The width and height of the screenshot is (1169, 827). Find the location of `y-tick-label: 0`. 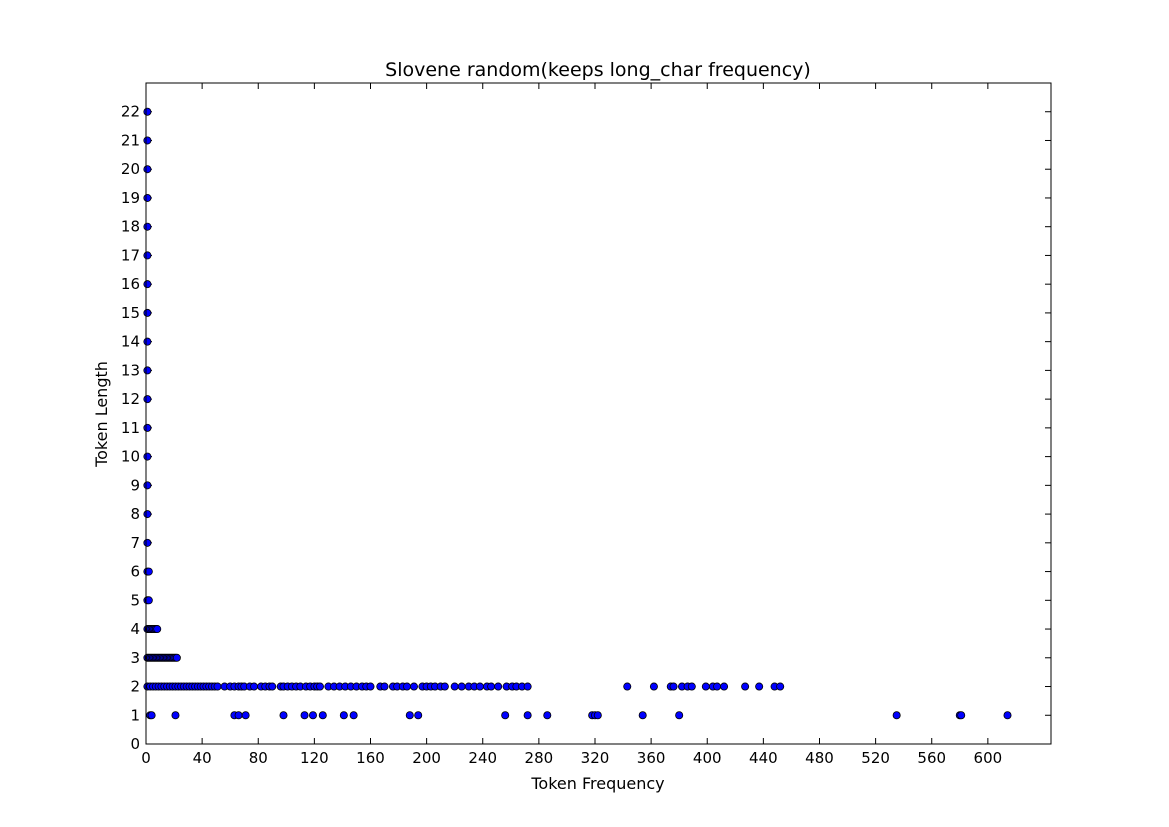

y-tick-label: 0 is located at coordinates (135, 744).